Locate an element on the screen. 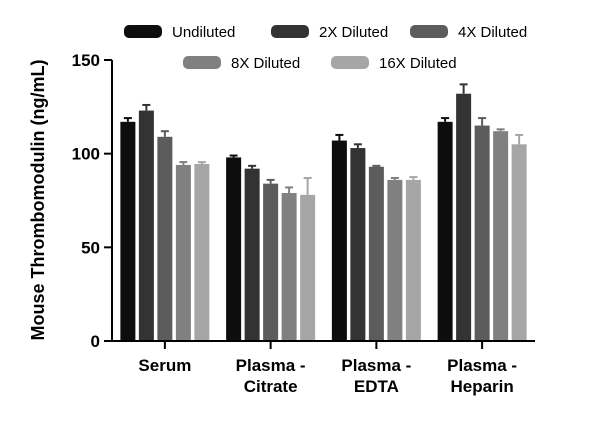 This screenshot has height=431, width=600. y-tick-label: 100 is located at coordinates (86, 154).